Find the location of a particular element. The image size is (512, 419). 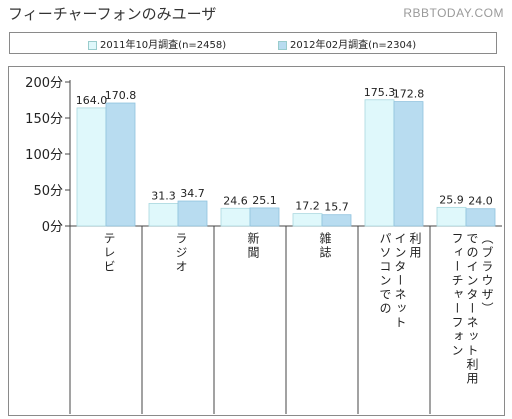

chart-legend: 2011年10月調査(n=2458) 2012年02月調査(n=2304) is located at coordinates (253, 43).